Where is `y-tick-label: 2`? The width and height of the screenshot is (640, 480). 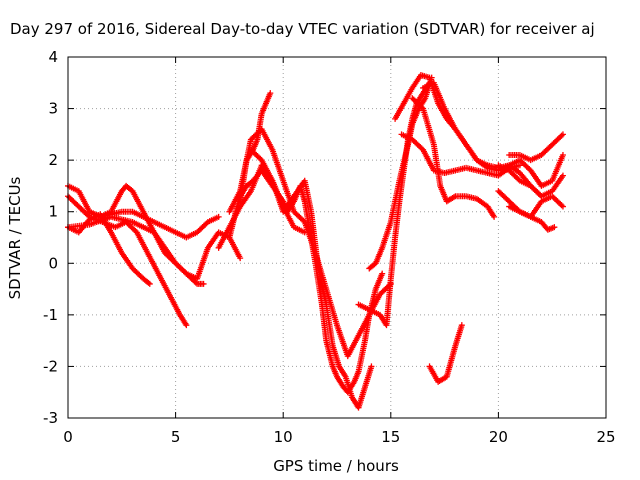 y-tick-label: 2 is located at coordinates (53, 160).